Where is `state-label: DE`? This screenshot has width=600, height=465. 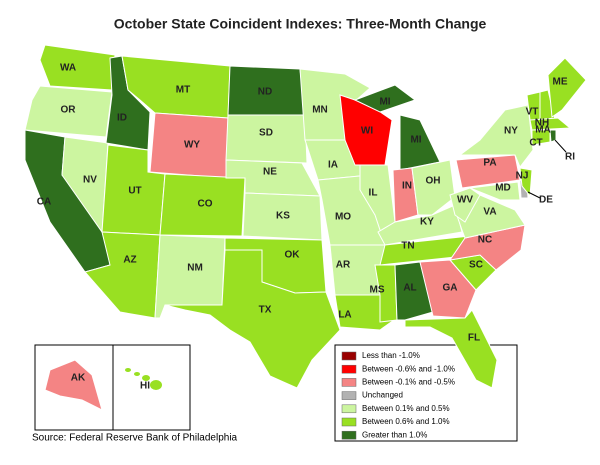 state-label: DE is located at coordinates (546, 200).